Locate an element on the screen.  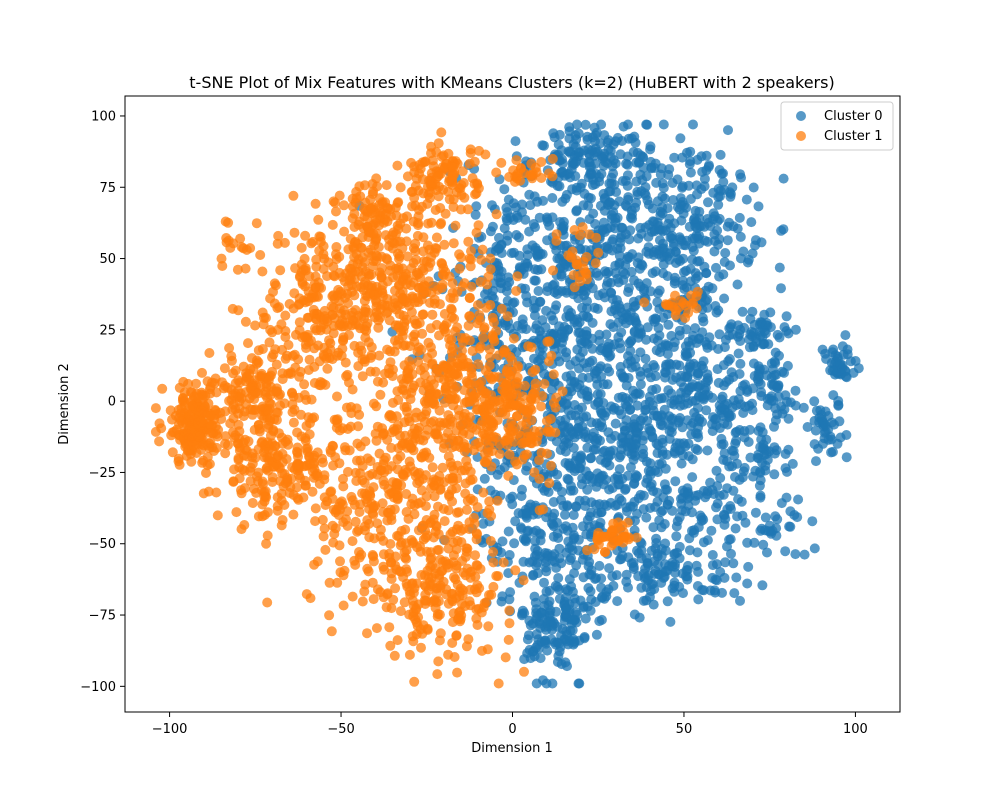
x-axis-label: Dimension 1 is located at coordinates (512, 748).